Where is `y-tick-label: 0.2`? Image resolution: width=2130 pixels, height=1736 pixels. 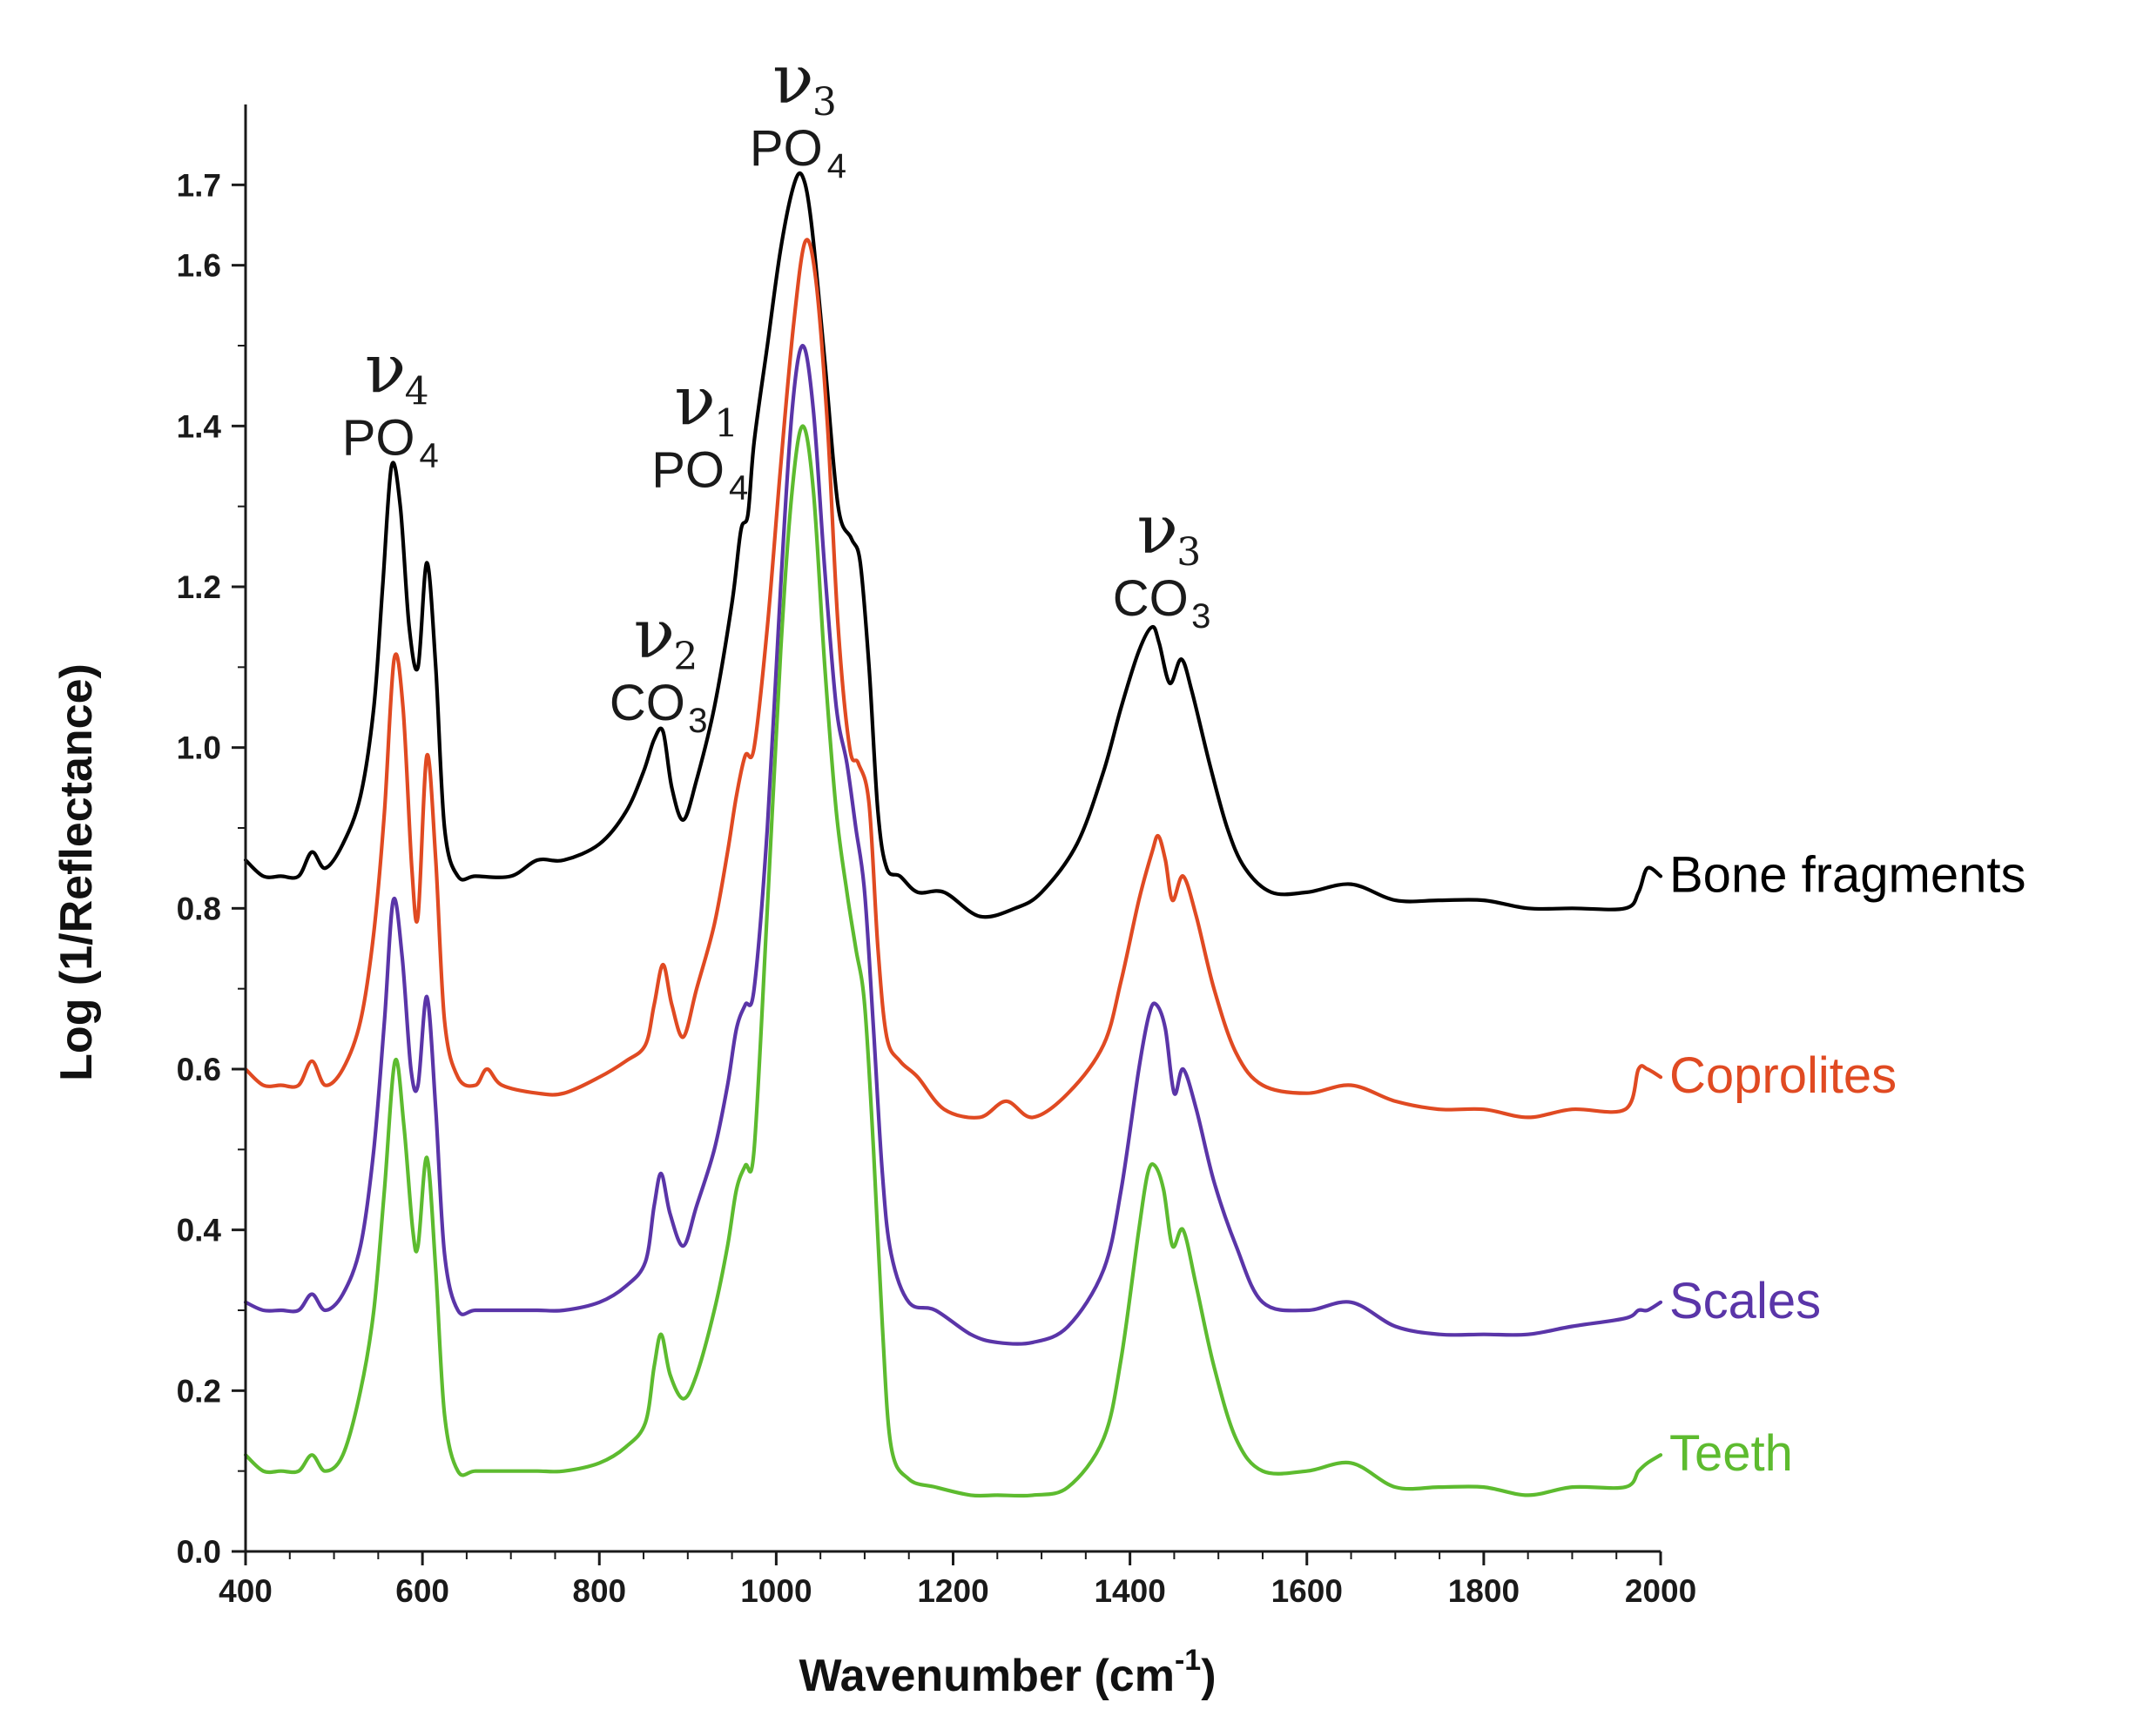 y-tick-label: 0.2 is located at coordinates (199, 1391).